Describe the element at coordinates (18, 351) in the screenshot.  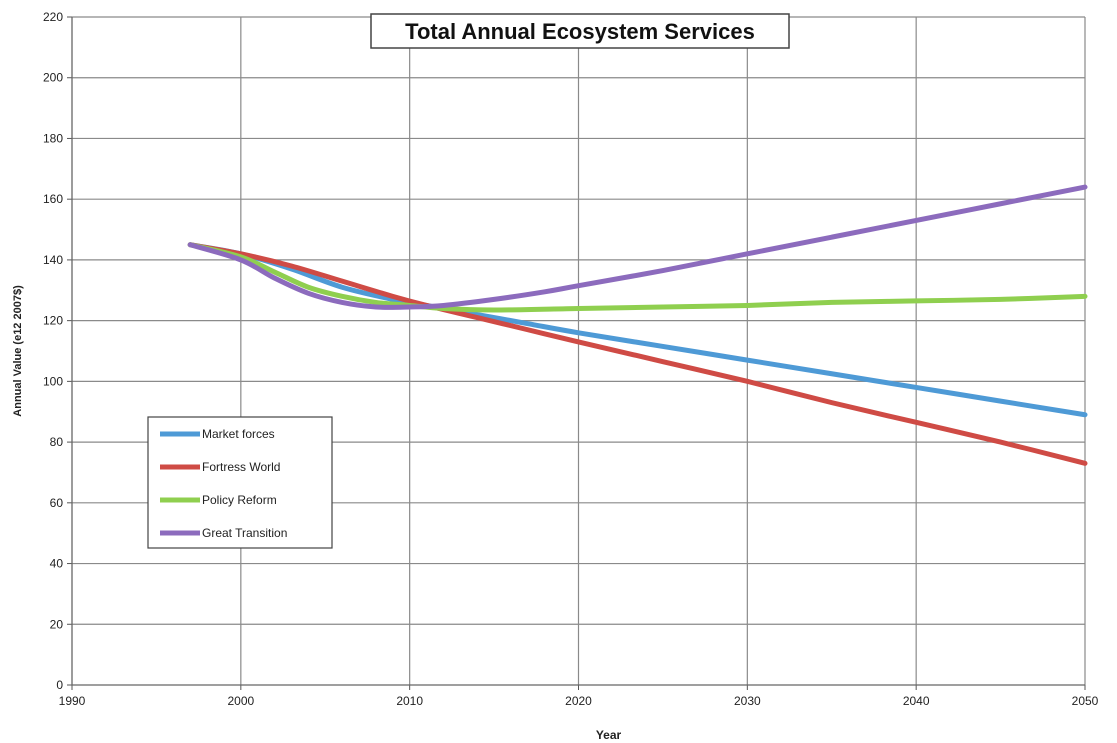
I see `y-axis-title: Annual Value (e12 2007$)` at that location.